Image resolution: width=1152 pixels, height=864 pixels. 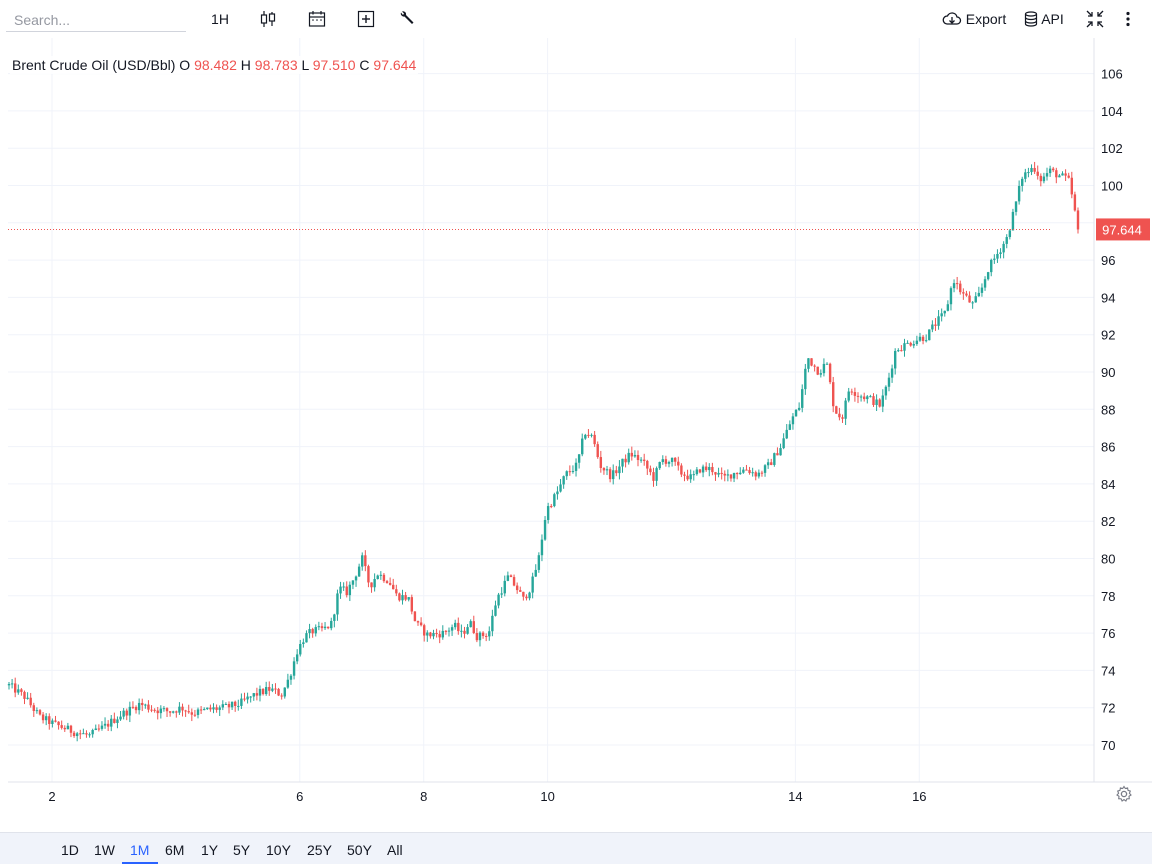 What do you see at coordinates (70, 850) in the screenshot?
I see `range-button-1d: 1D` at bounding box center [70, 850].